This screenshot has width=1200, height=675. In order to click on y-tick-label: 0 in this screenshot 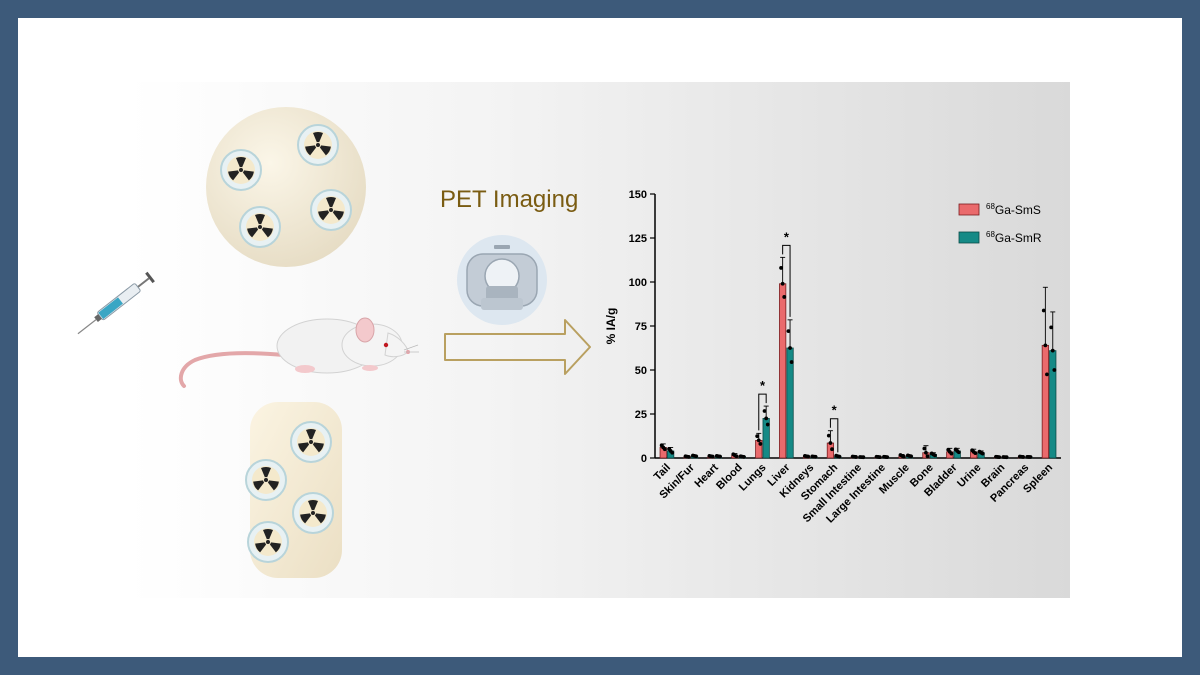, I will do `click(644, 459)`.